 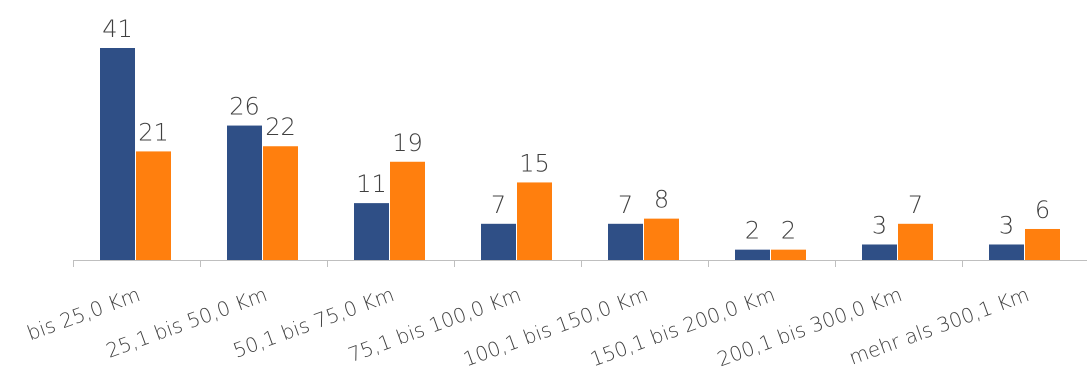 What do you see at coordinates (788, 231) in the screenshot?
I see `data-label-series-2-6: 2` at bounding box center [788, 231].